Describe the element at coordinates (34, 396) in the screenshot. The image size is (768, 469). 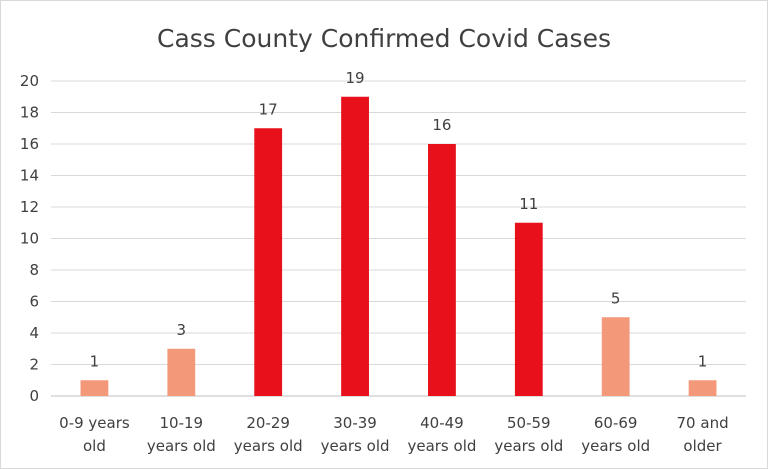
I see `y-tick-label: 0` at that location.